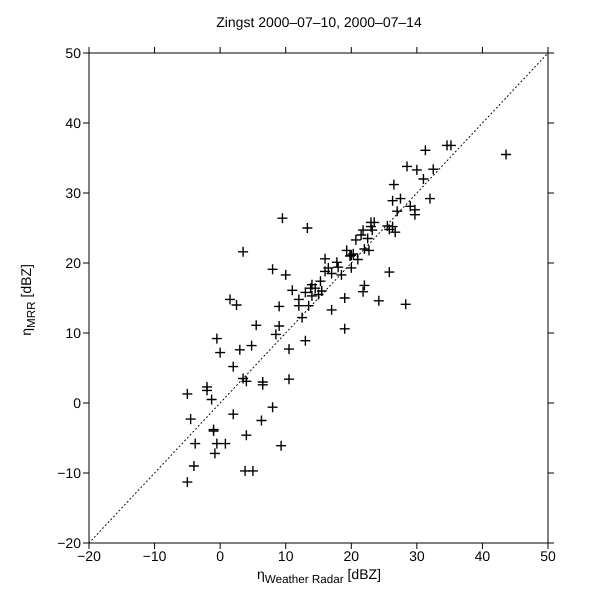 This screenshot has height=603, width=590. What do you see at coordinates (69, 472) in the screenshot?
I see `y-tick-label: −10` at bounding box center [69, 472].